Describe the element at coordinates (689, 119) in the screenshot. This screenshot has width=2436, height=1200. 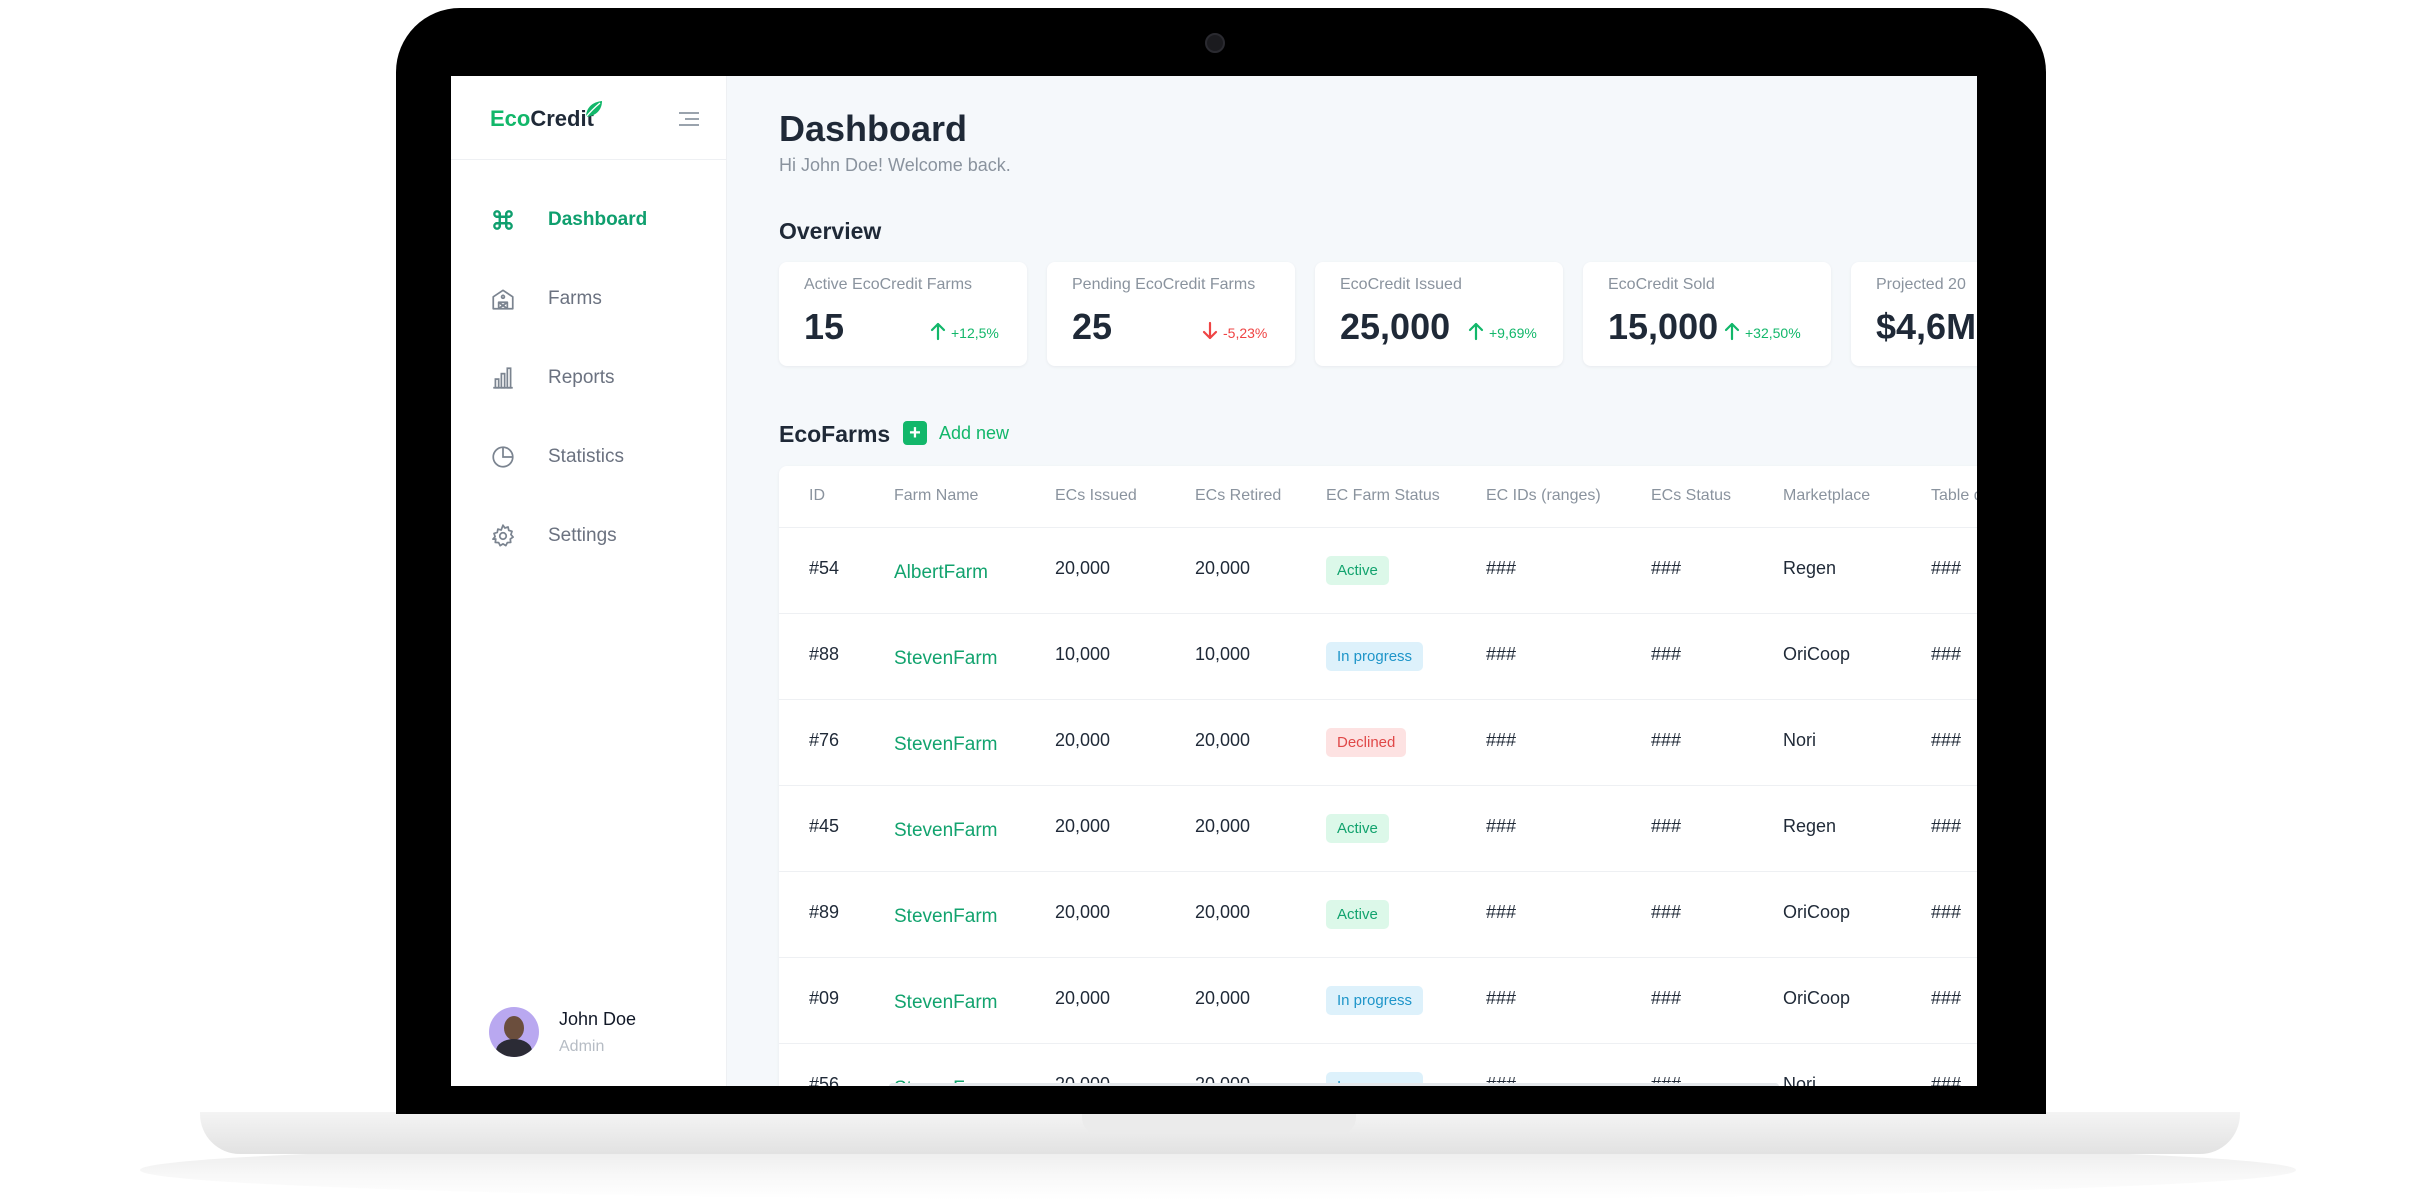
I see `menu-toggle-icon` at that location.